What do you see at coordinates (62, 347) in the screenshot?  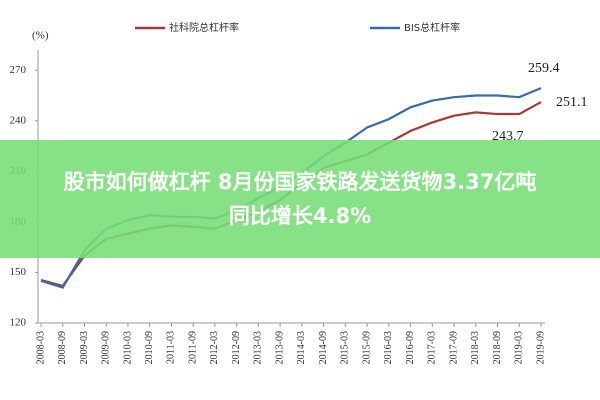 I see `x-tick-label: 2008-09` at bounding box center [62, 347].